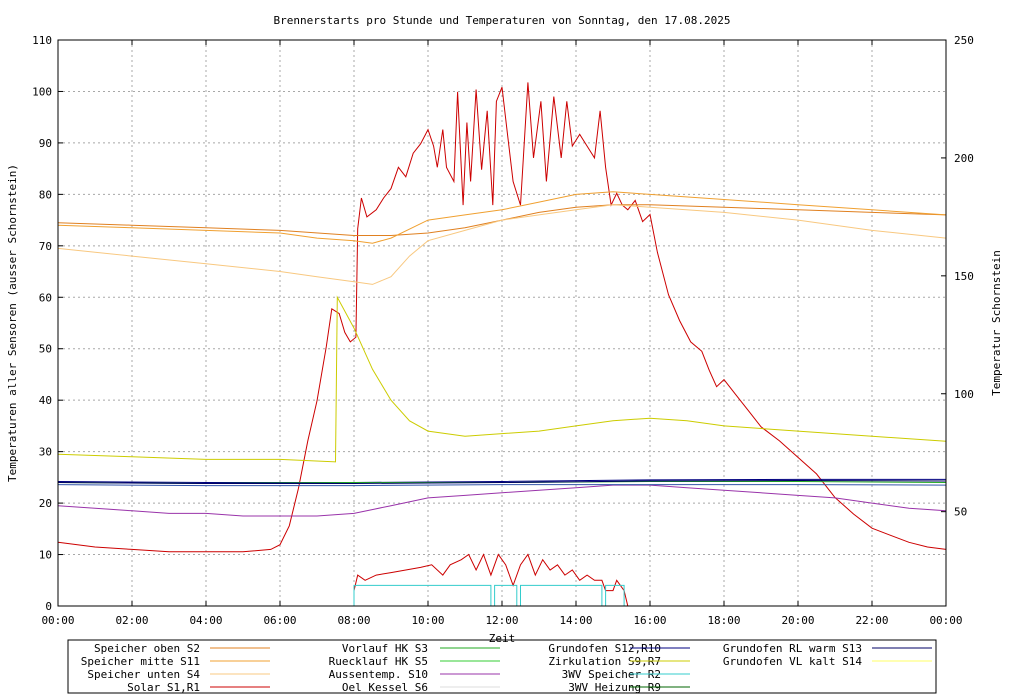 Image resolution: width=1024 pixels, height=700 pixels. What do you see at coordinates (45, 400) in the screenshot?
I see `y-tick-label: 40` at bounding box center [45, 400].